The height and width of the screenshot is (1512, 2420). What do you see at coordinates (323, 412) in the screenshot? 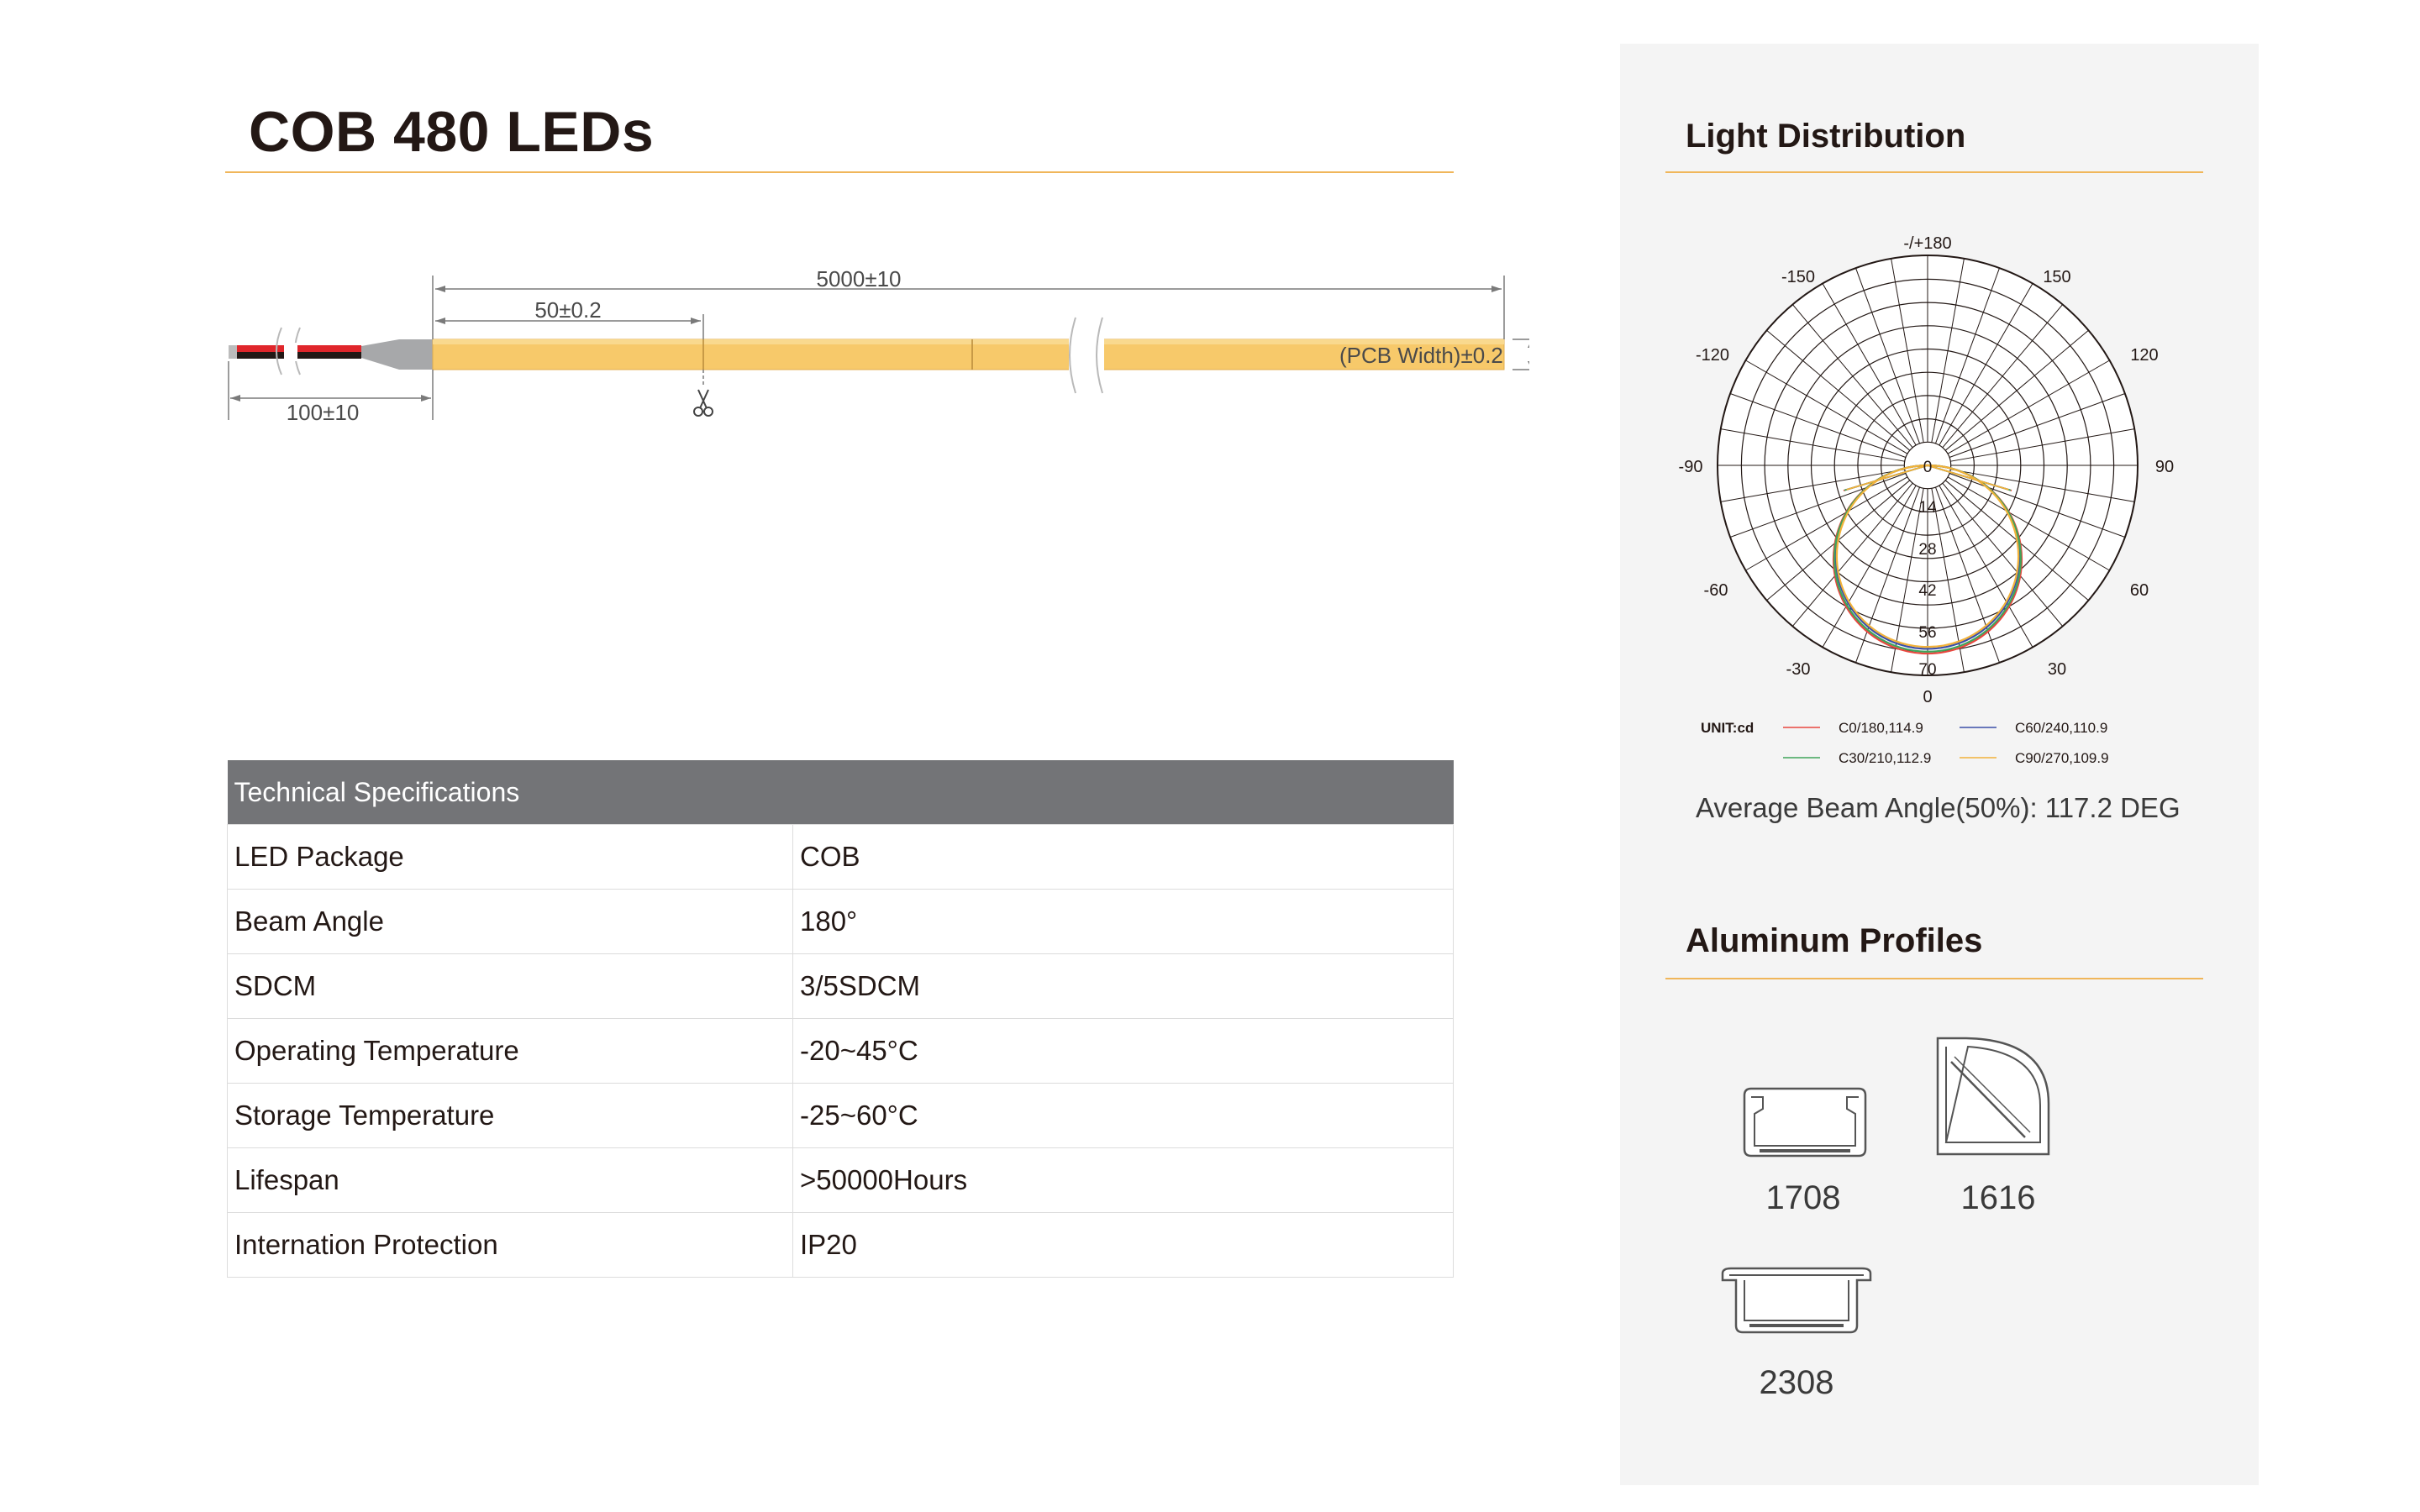
I see `wire-length-label: 100±10` at bounding box center [323, 412].